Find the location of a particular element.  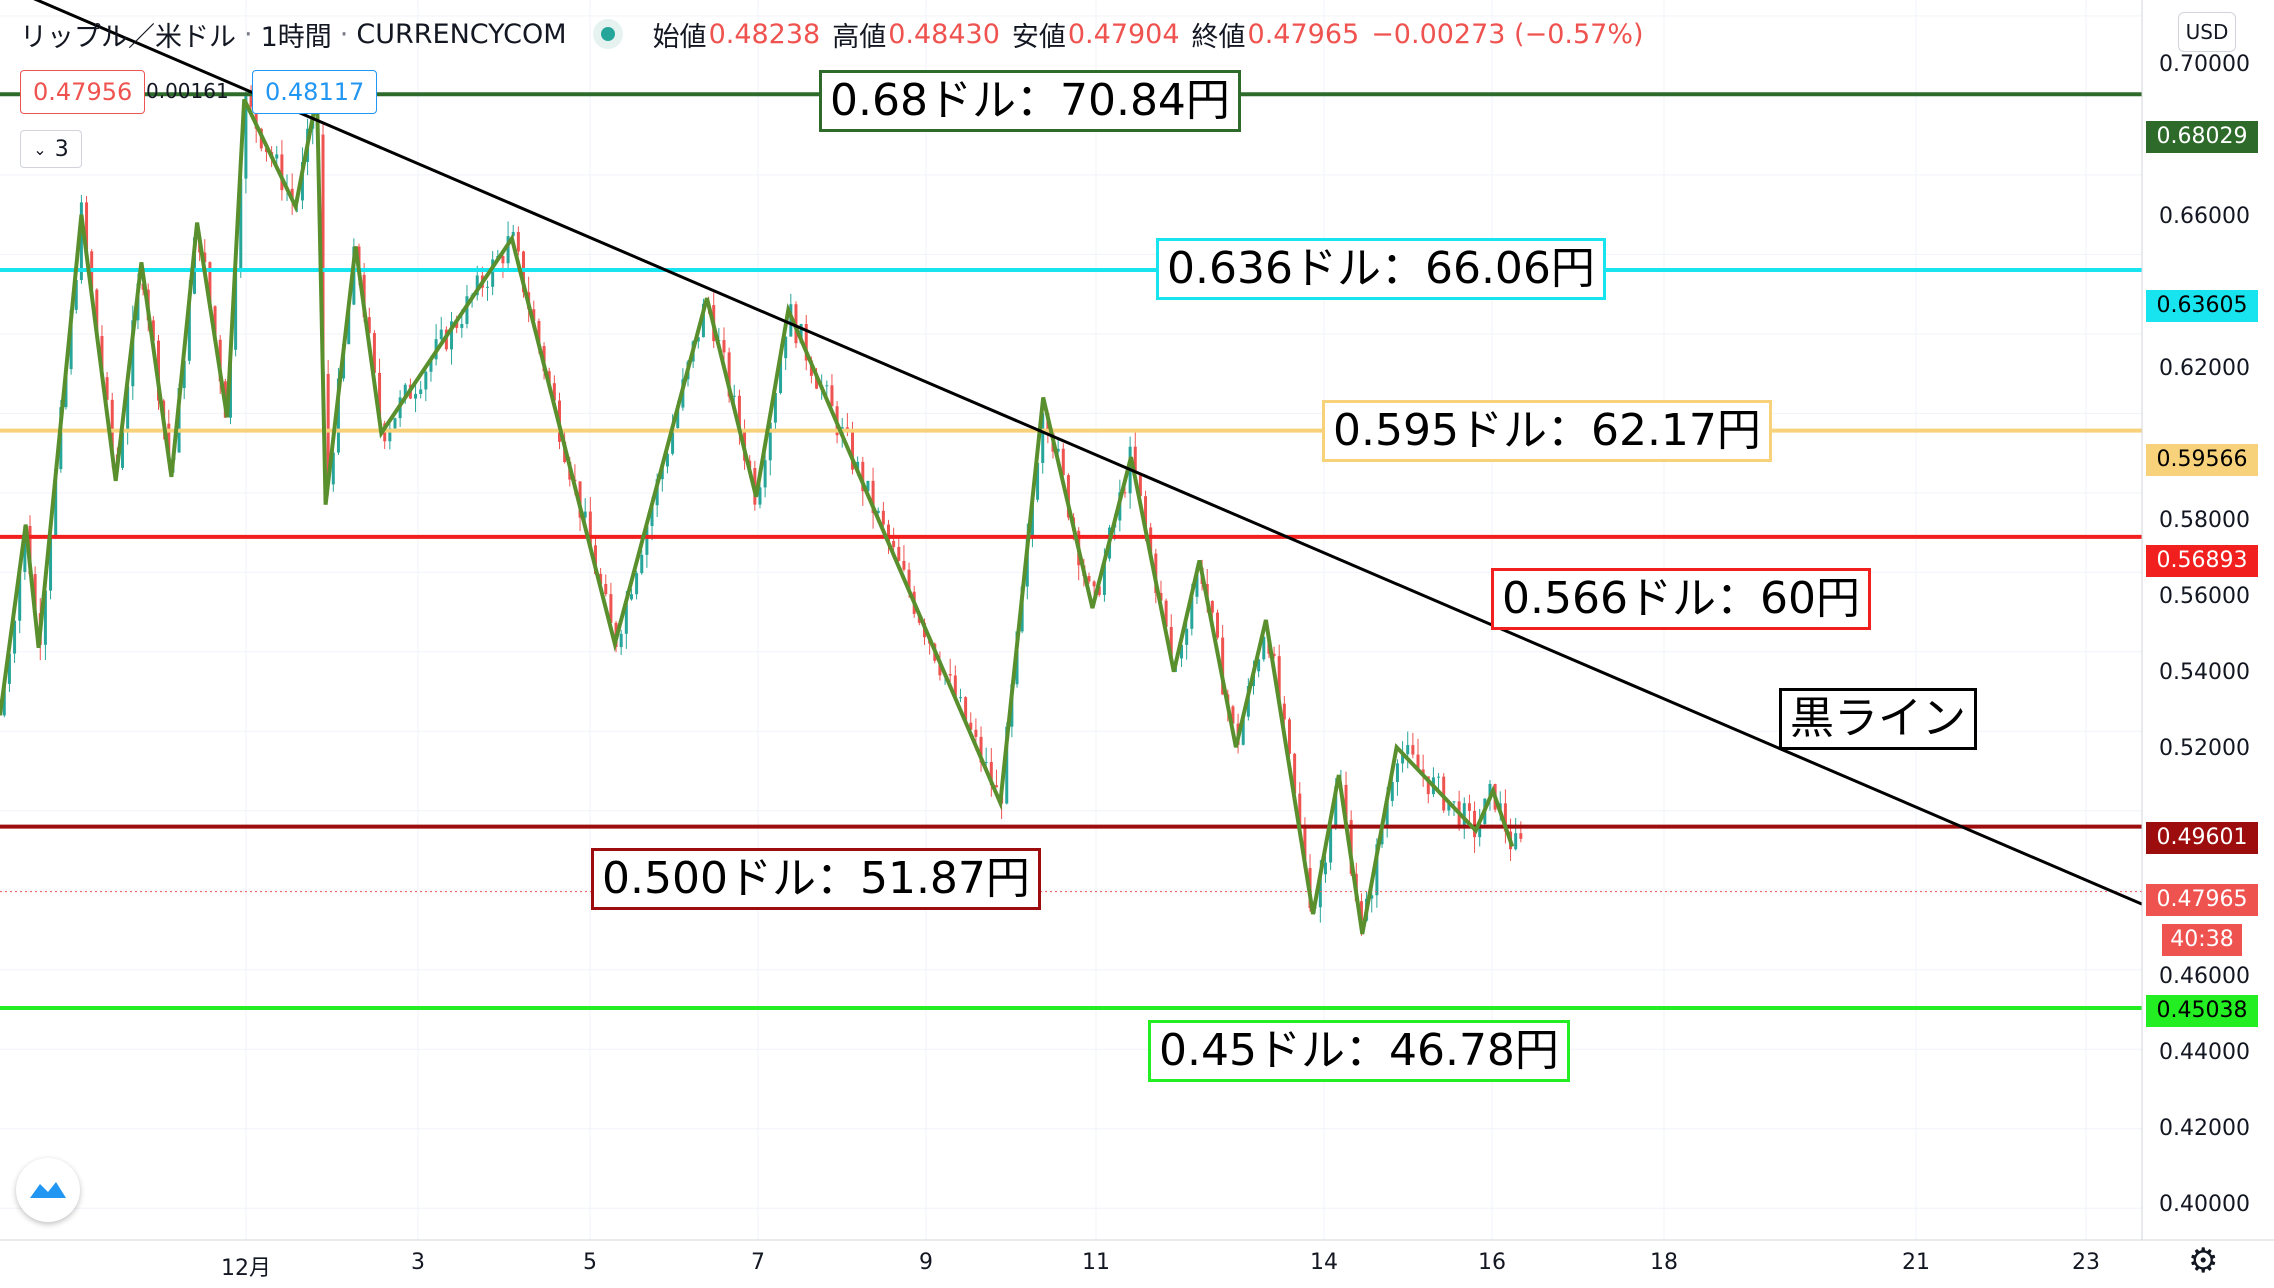

annotation-0500: 0.500ドル：51.87円 is located at coordinates (816, 879).